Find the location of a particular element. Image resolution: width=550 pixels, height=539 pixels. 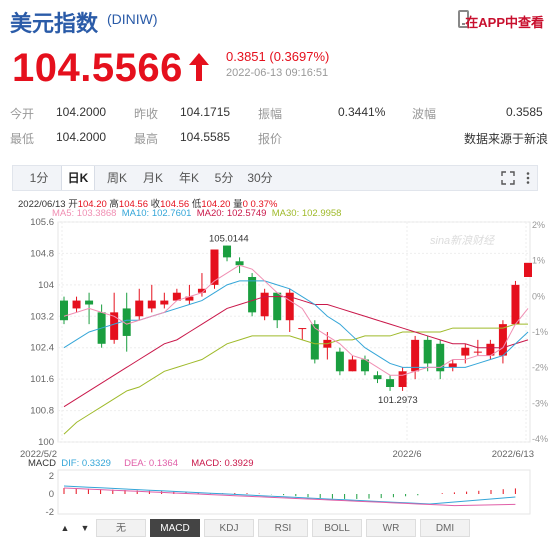

symbol-code: (DINIW) is located at coordinates (132, 19).